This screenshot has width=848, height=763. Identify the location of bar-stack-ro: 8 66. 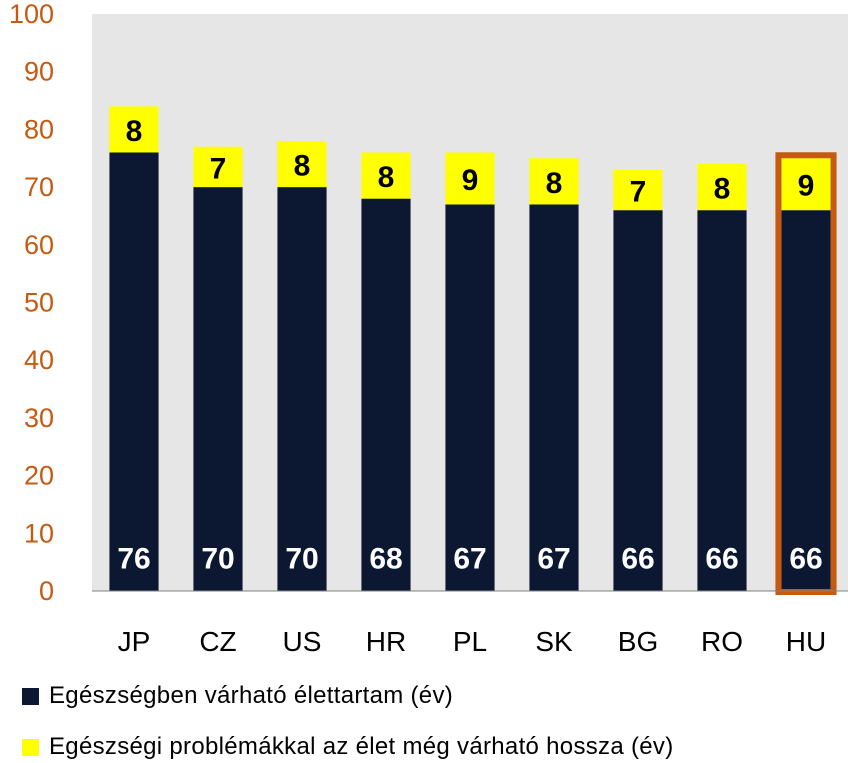
(722, 377).